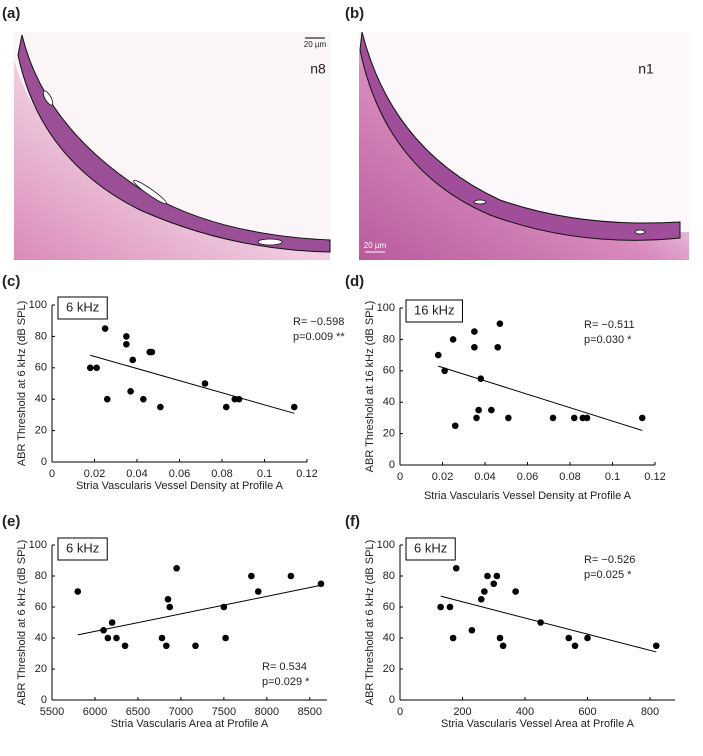  I want to click on x-tick-label: 7000, so click(181, 712).